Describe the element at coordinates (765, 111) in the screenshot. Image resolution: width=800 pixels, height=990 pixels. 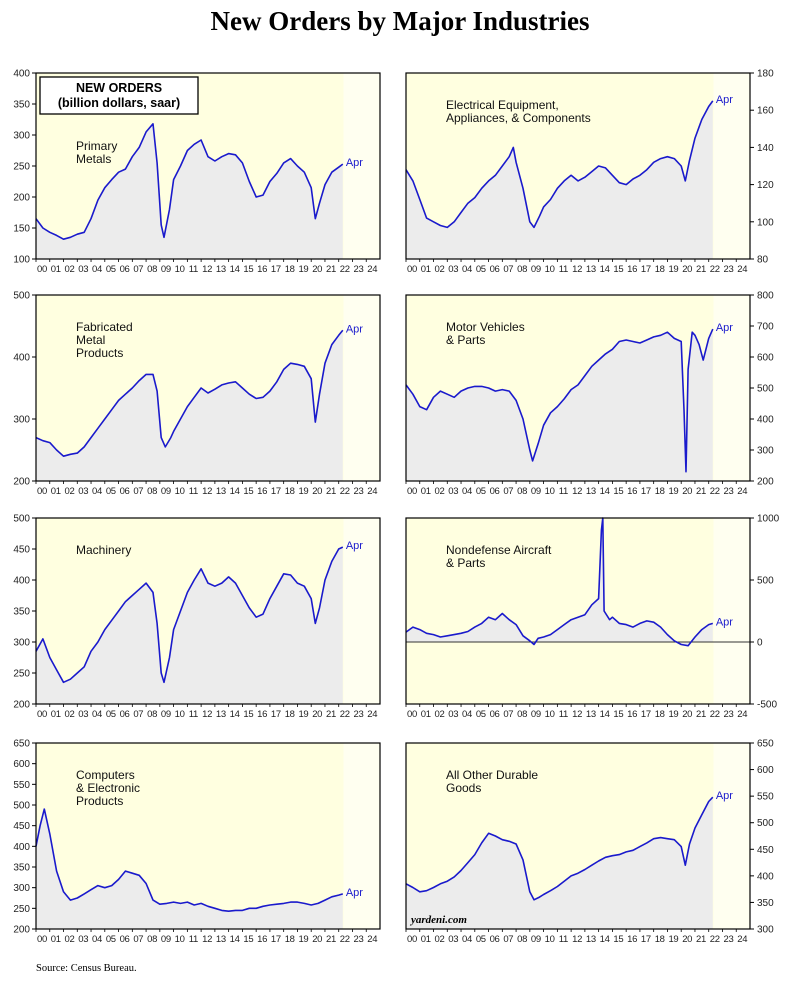
I see `y-tick-label: 160` at that location.